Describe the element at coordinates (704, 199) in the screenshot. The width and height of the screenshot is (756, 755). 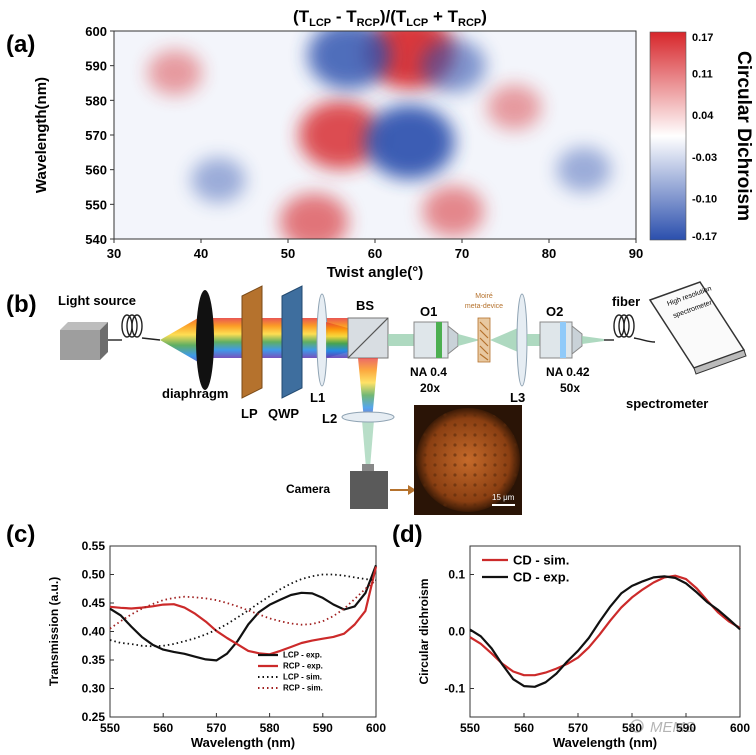
I see `colorbar-tick-label: -0.10` at that location.